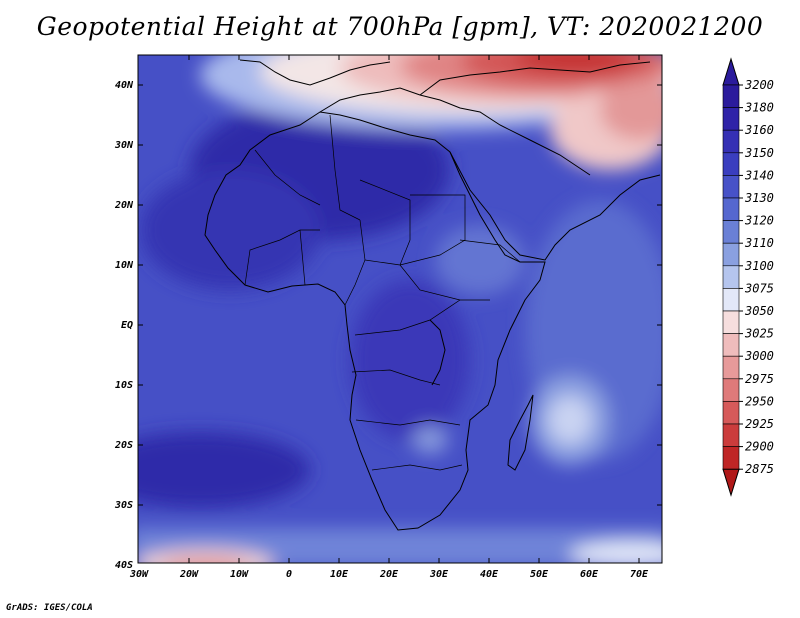  Describe the element at coordinates (124, 265) in the screenshot. I see `lat-label-10n: 10N` at that location.